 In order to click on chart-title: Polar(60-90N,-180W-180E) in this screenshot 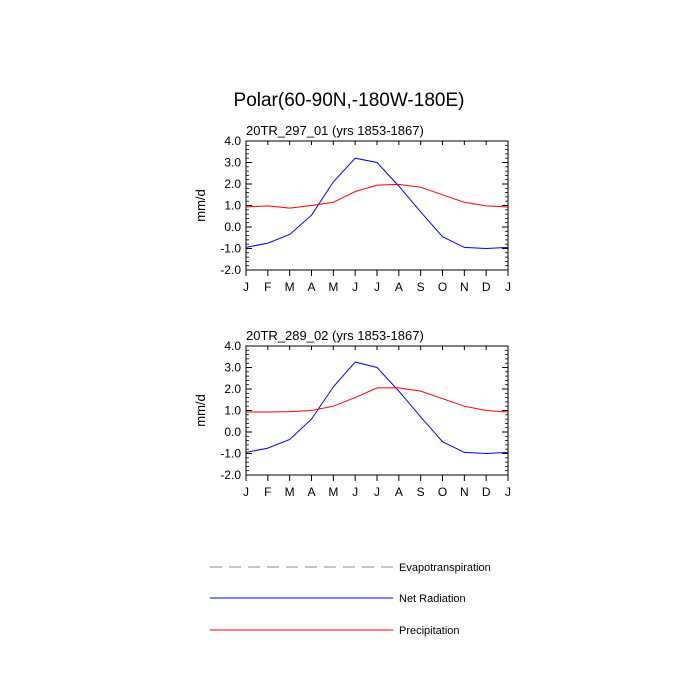, I will do `click(349, 100)`.